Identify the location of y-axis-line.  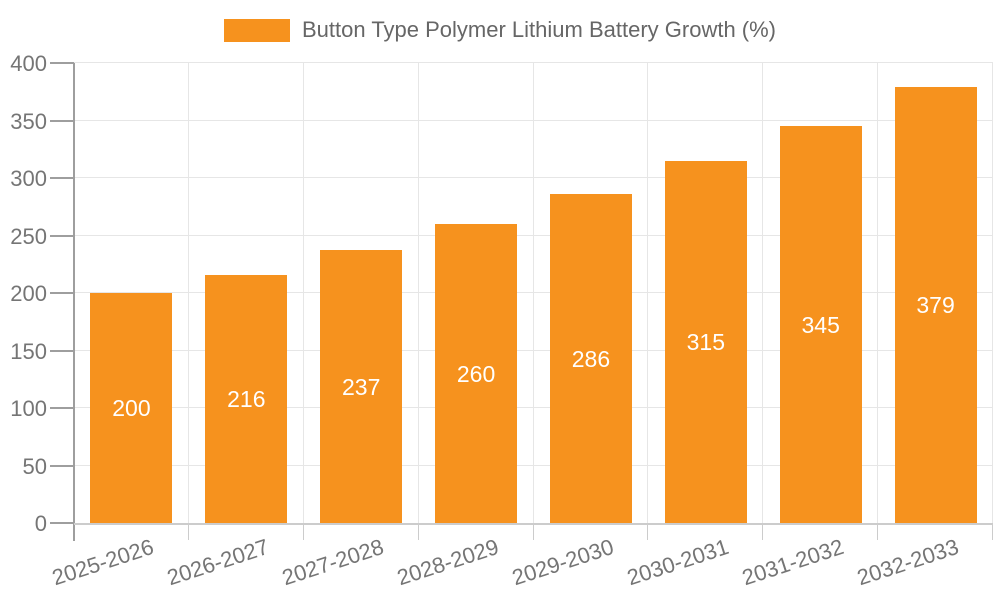
(74, 302).